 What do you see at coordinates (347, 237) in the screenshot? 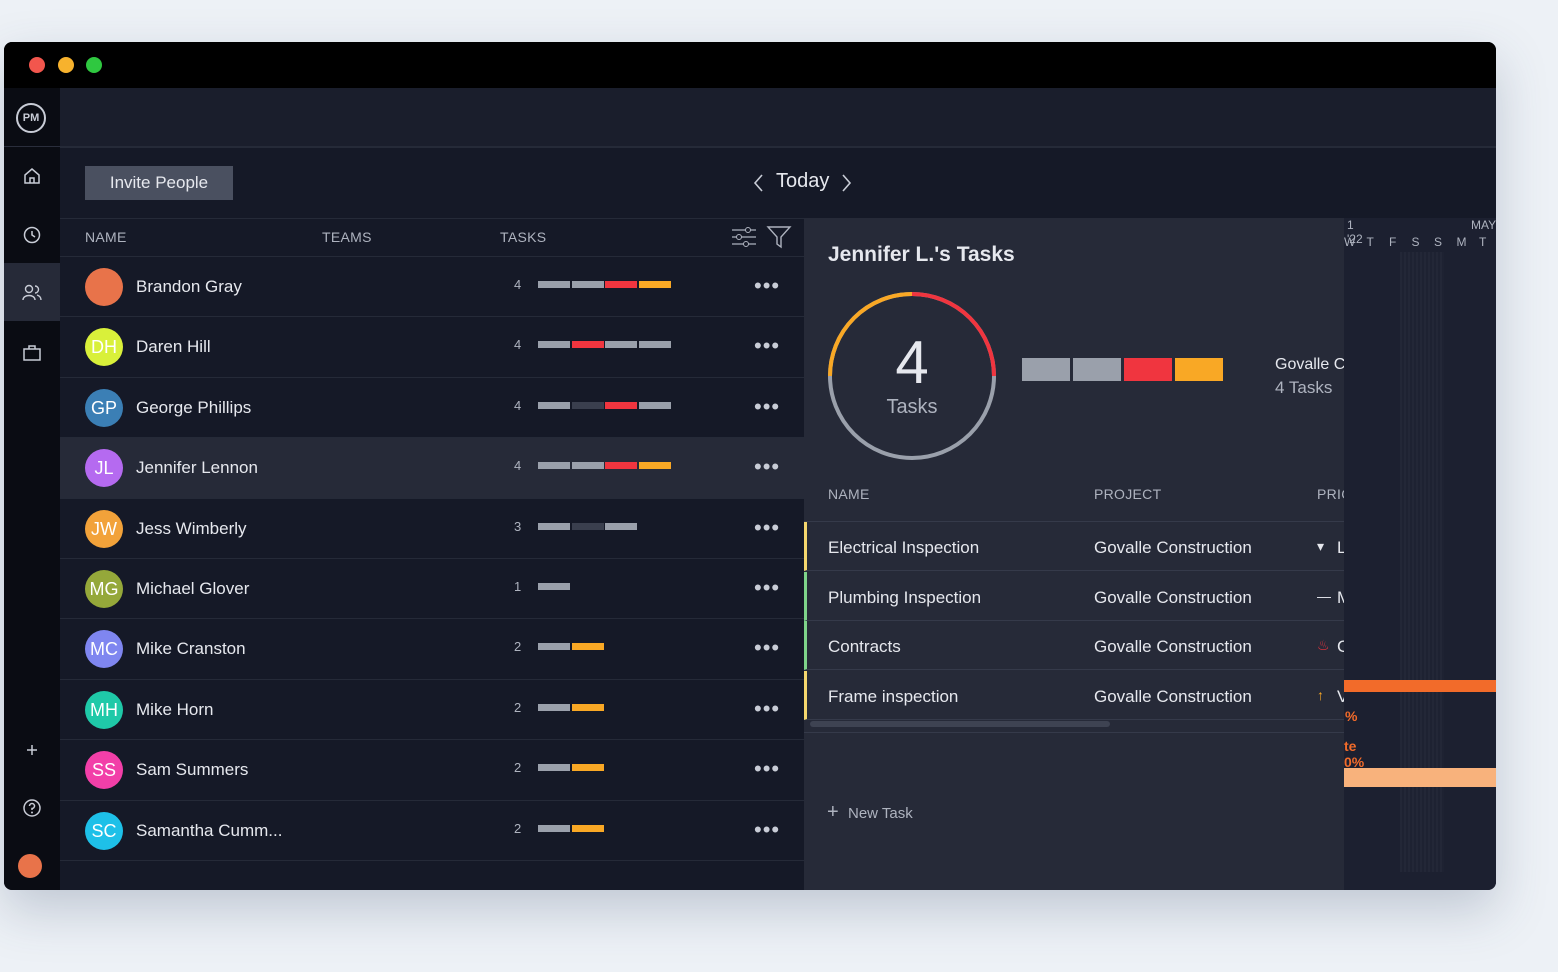
I see `column-header: TEAMS` at bounding box center [347, 237].